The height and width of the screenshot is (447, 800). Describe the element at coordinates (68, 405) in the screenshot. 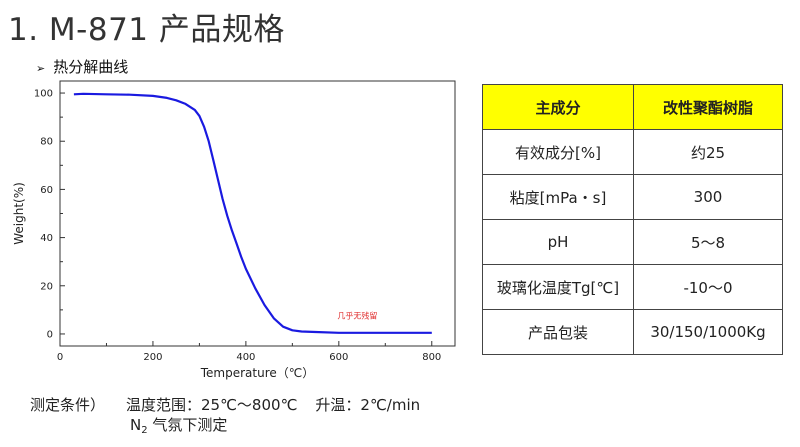

I see `conditions-label: 测定条件）` at that location.